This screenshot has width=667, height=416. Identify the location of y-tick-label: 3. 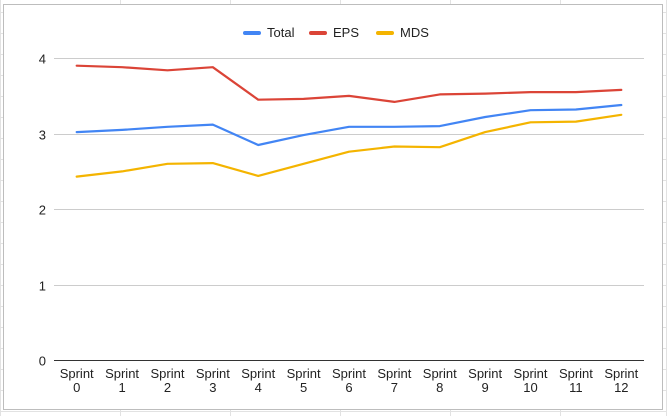
(42, 135).